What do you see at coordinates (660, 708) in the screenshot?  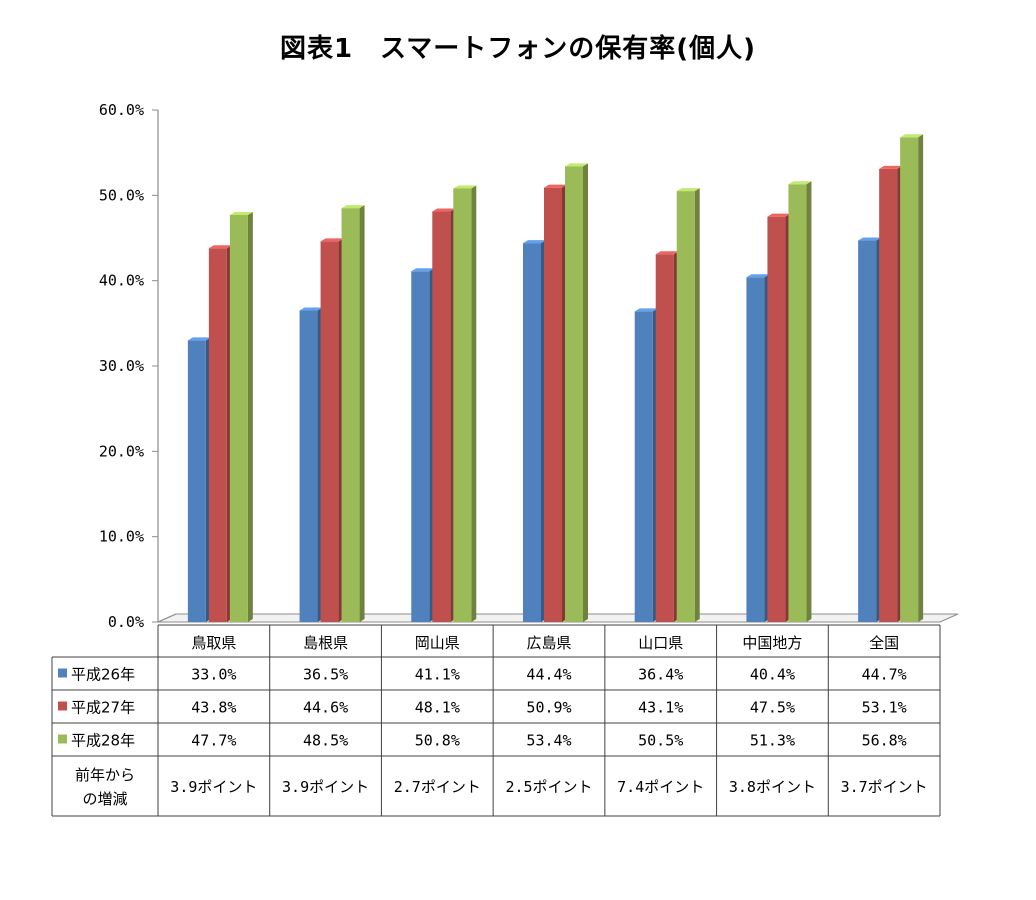 I see `data-label: 43.1%` at bounding box center [660, 708].